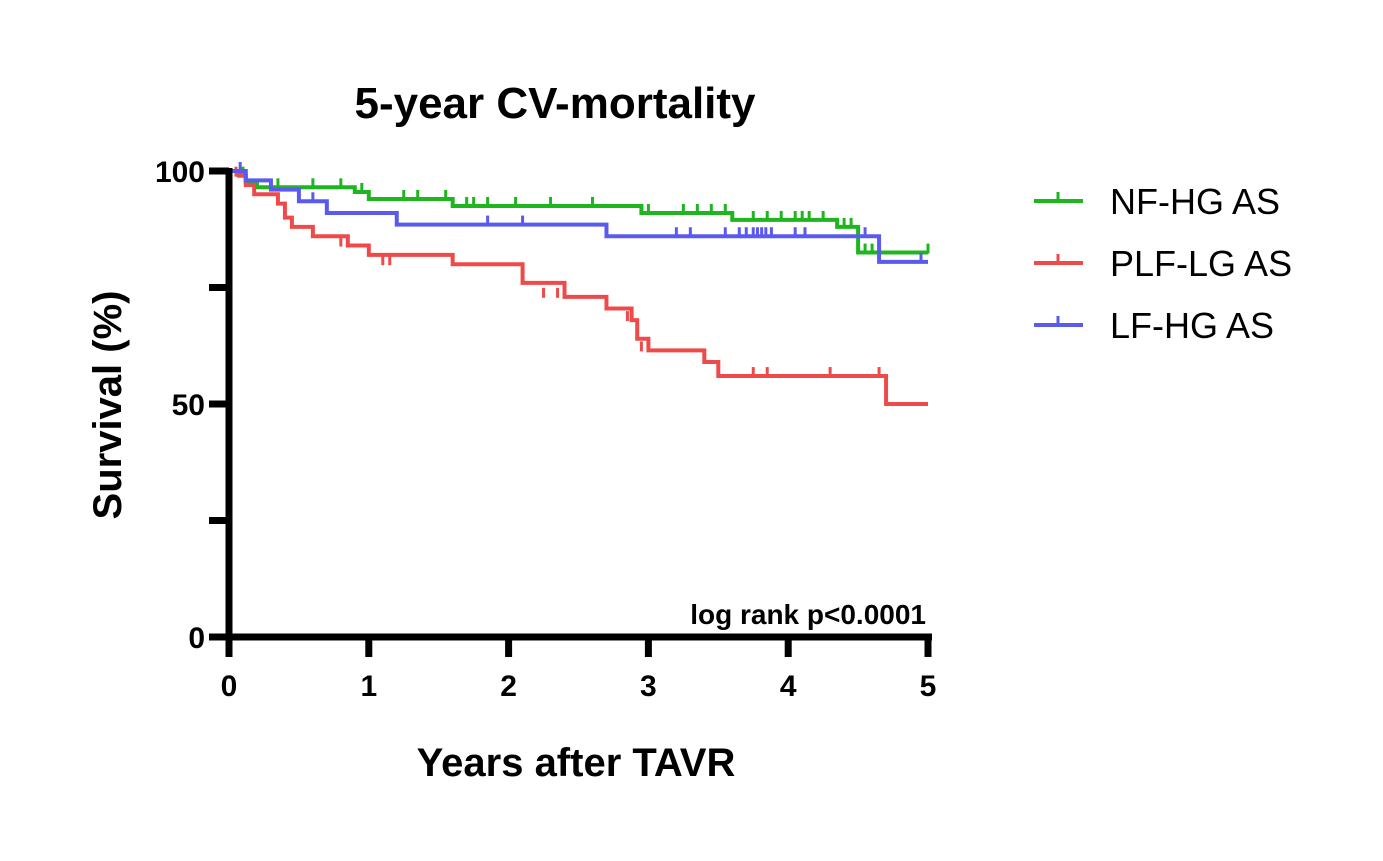 The image size is (1383, 861). I want to click on x-tick-label: 1, so click(368, 686).